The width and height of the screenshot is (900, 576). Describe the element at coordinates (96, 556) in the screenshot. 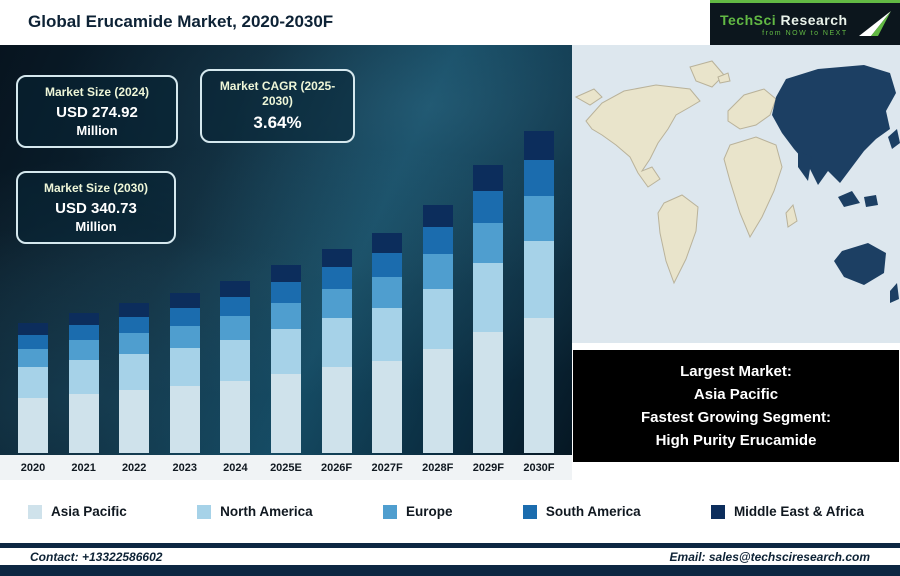

I see `footer-contact: Contact: +13322586602` at that location.